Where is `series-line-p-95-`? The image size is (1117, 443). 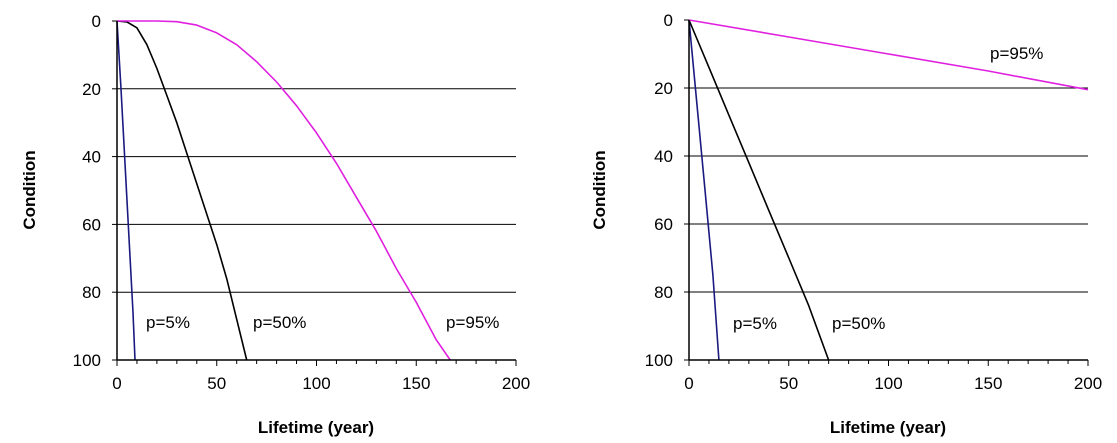
series-line-p-95- is located at coordinates (888, 55).